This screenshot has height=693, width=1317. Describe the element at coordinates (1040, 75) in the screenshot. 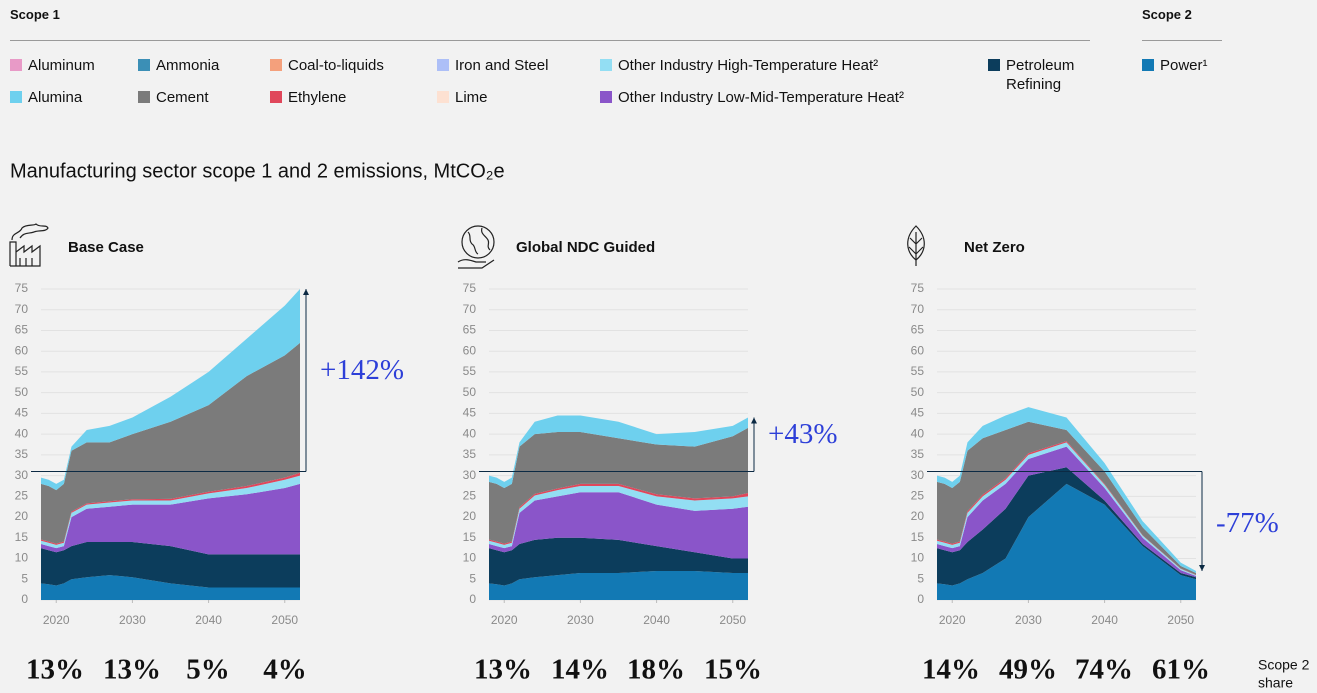

I see `legend-label: Petroleum Refining` at that location.